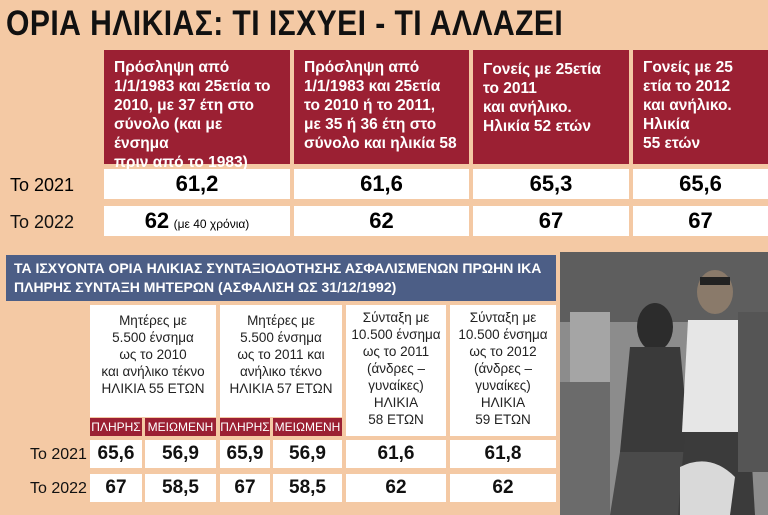  I want to click on crowd-photo, so click(664, 383).